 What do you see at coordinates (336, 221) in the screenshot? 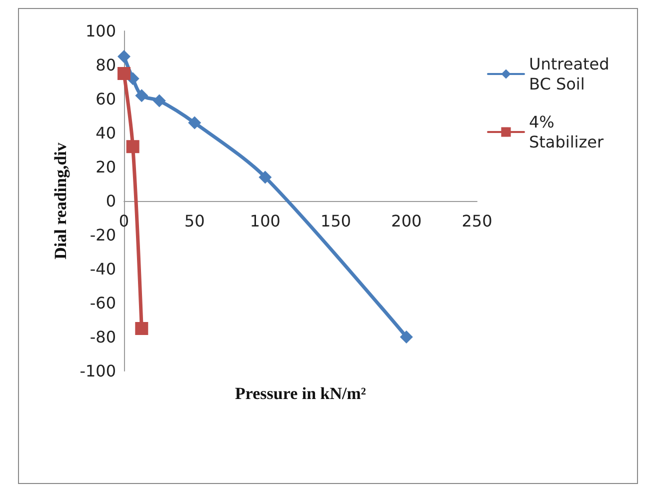
I see `x-tick-label: 150` at bounding box center [336, 221].